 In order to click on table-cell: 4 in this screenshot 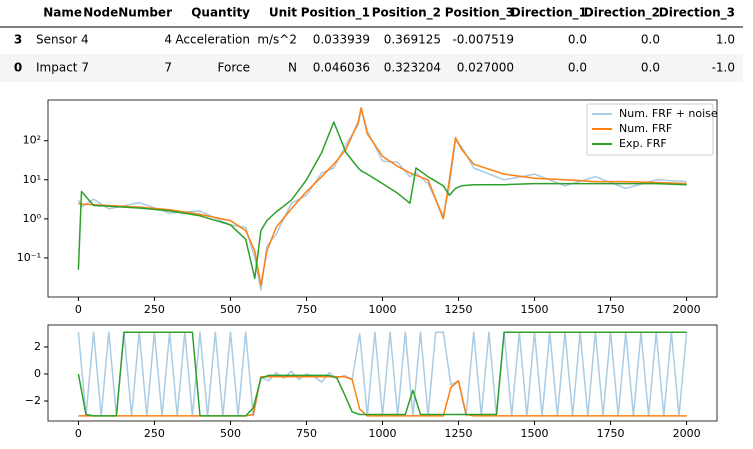, I will do `click(168, 40)`.